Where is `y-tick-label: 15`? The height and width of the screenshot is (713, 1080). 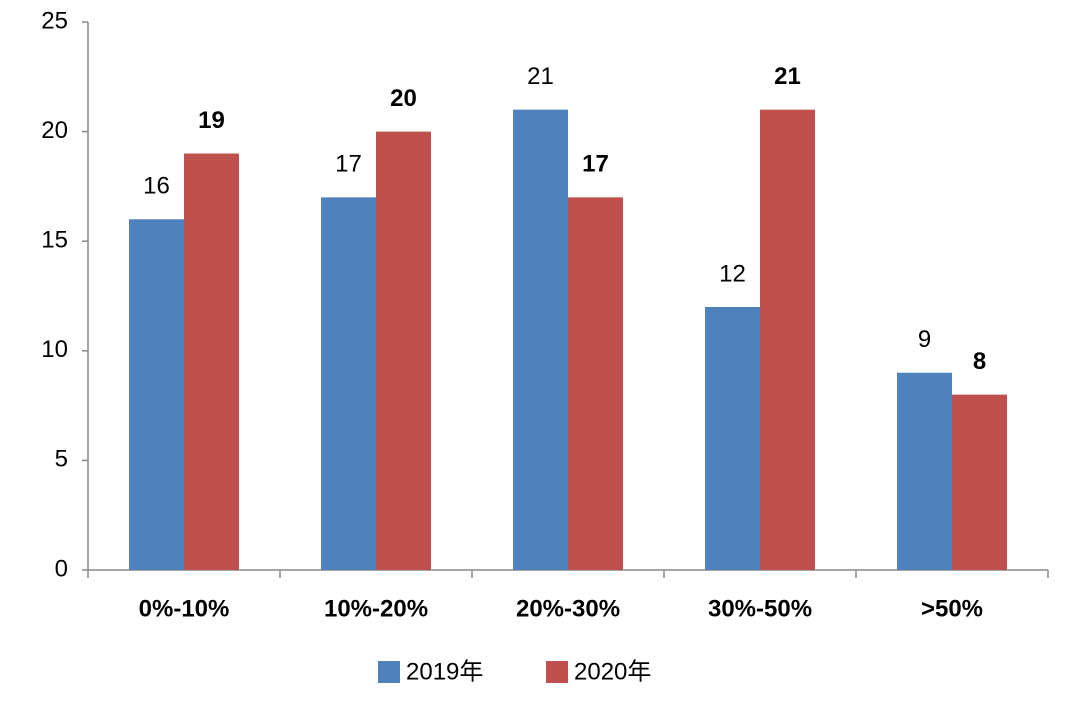 y-tick-label: 15 is located at coordinates (54, 240).